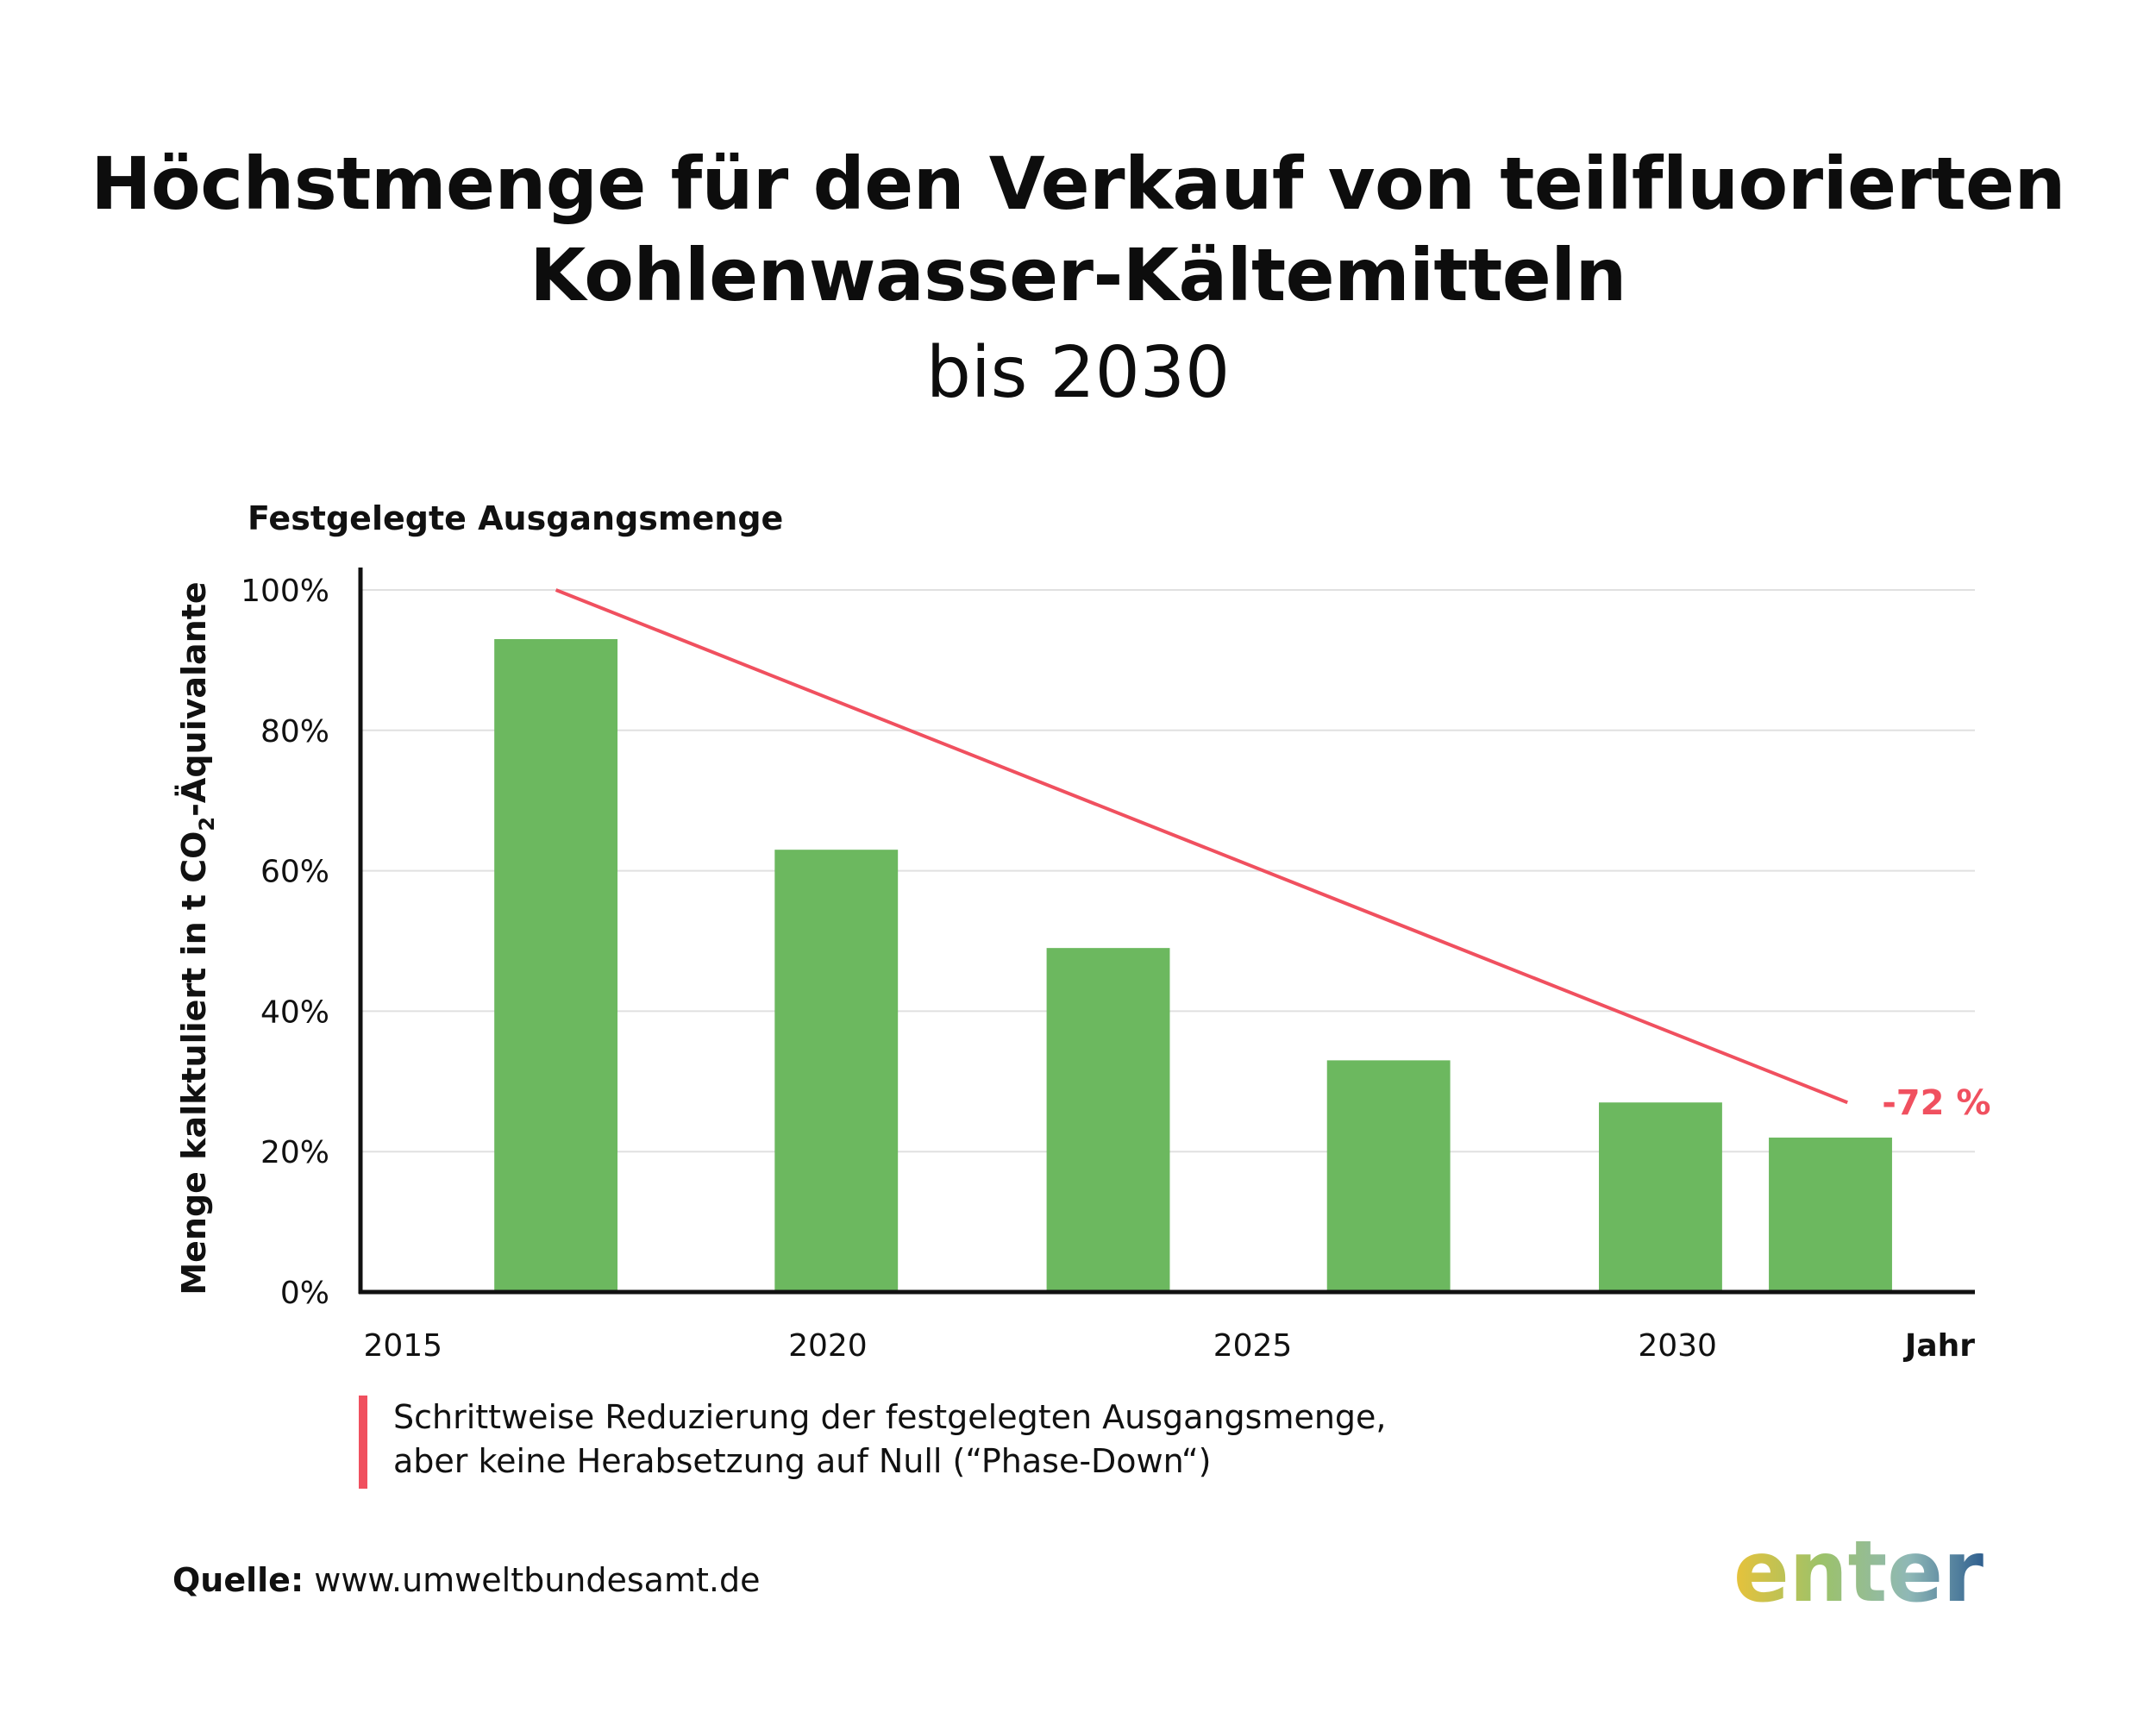 This screenshot has height=1725, width=2156. Describe the element at coordinates (1078, 275) in the screenshot. I see `title-line-2: Kohlenwasser-Kältemitteln` at that location.